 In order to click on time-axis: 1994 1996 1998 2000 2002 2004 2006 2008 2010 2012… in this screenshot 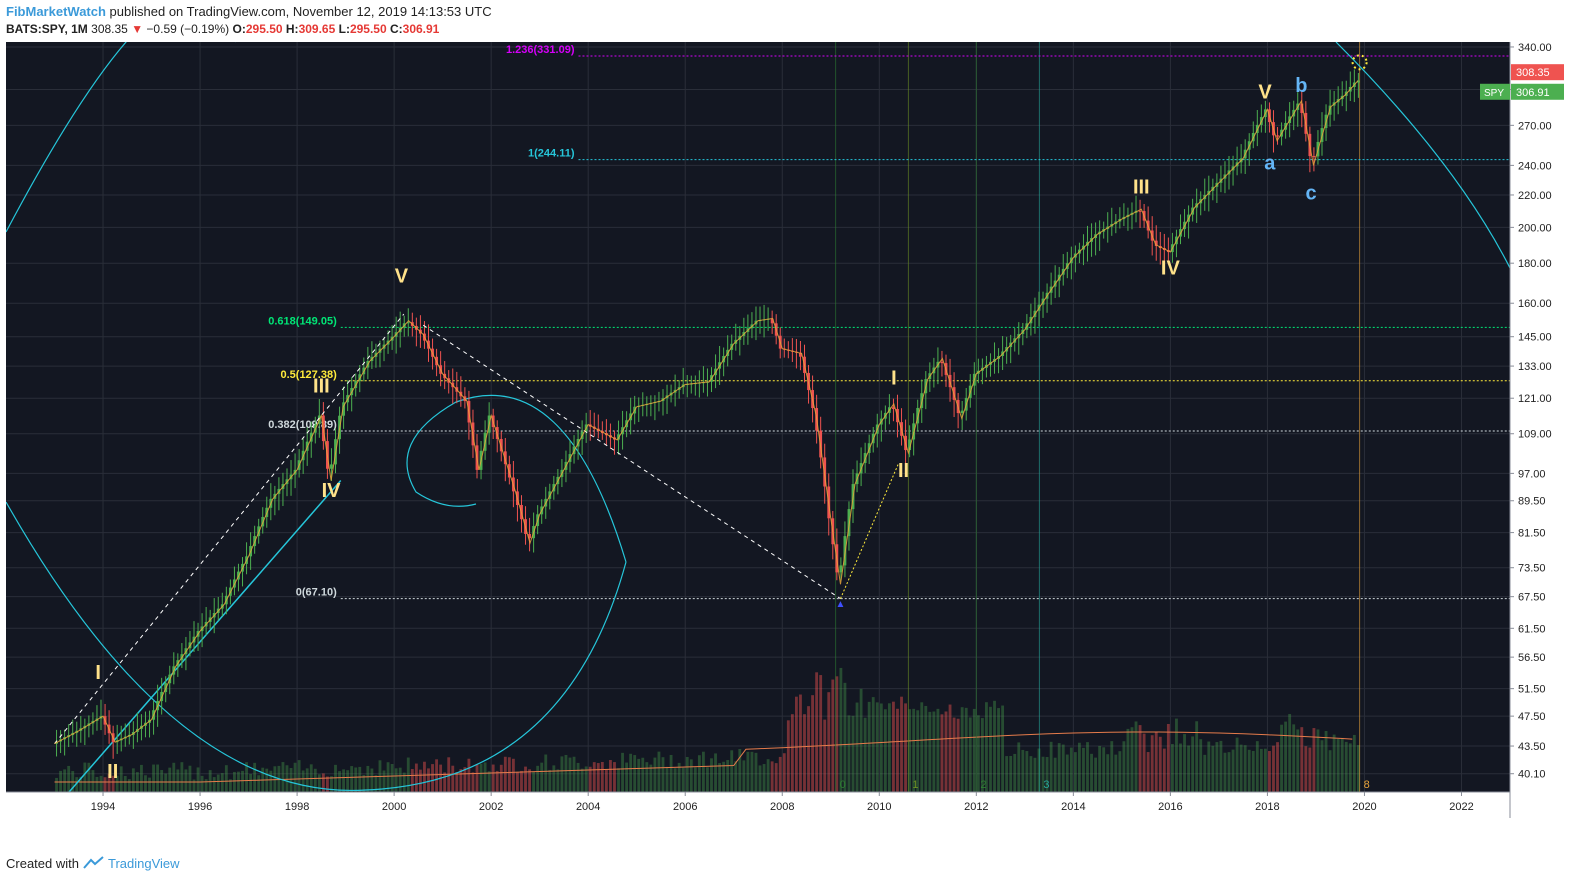, I will do `click(782, 802)`.